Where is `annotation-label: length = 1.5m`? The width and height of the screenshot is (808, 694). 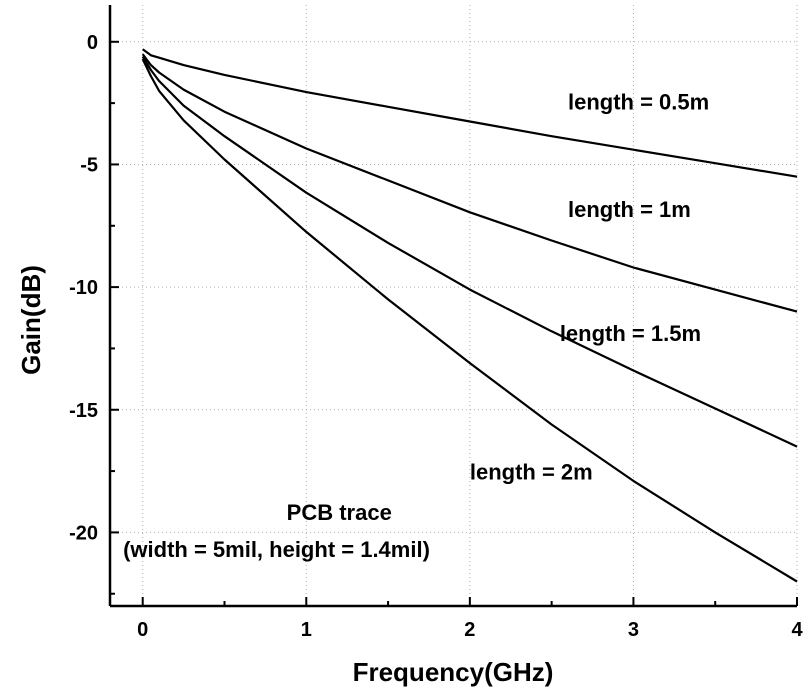
annotation-label: length = 1.5m is located at coordinates (630, 333).